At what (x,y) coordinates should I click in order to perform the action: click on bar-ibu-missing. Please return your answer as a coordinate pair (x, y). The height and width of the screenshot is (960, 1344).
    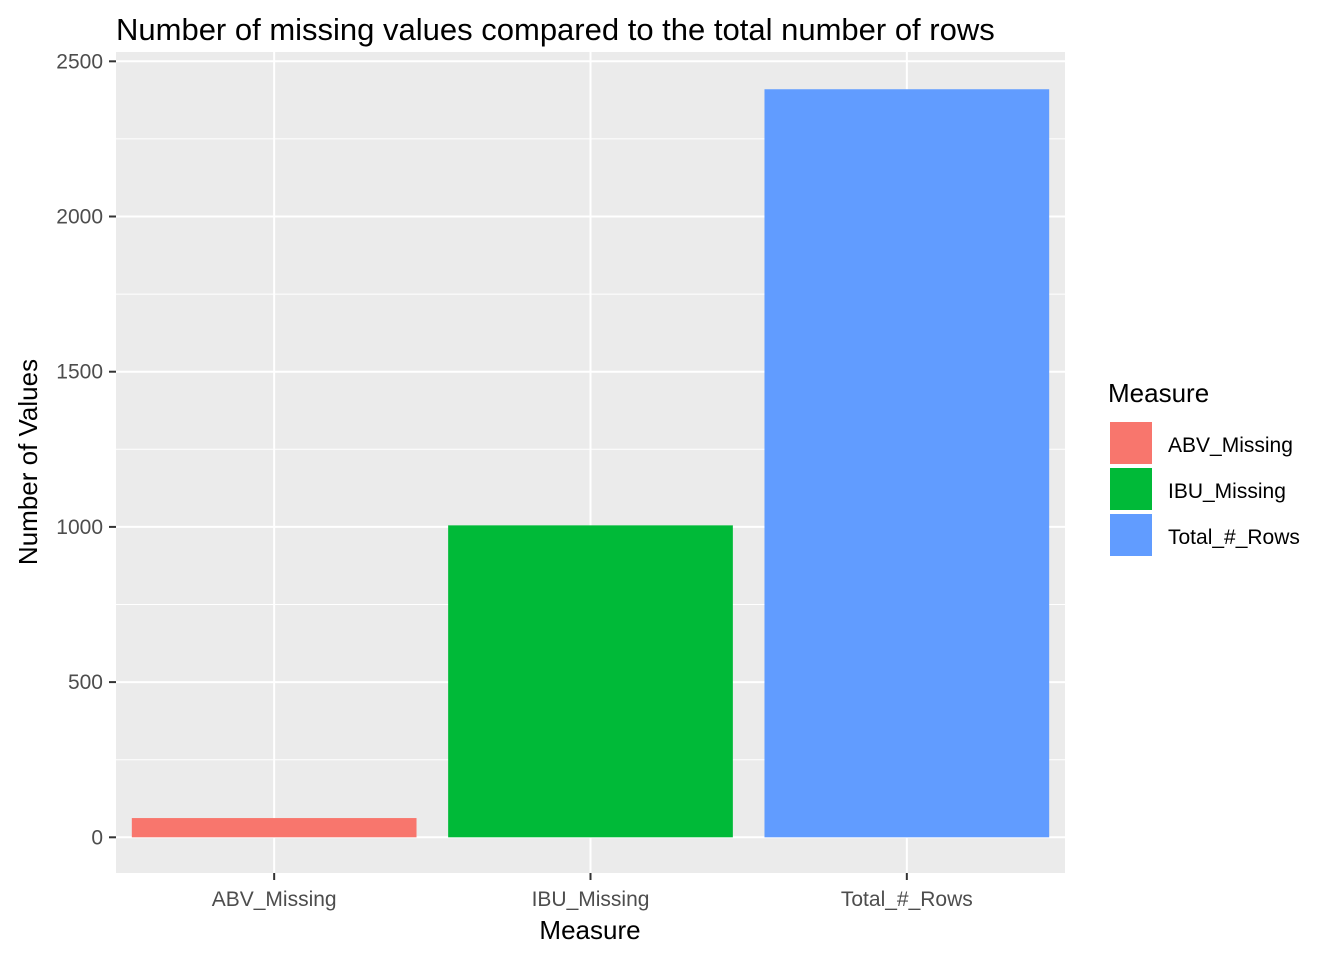
    Looking at the image, I should click on (590, 681).